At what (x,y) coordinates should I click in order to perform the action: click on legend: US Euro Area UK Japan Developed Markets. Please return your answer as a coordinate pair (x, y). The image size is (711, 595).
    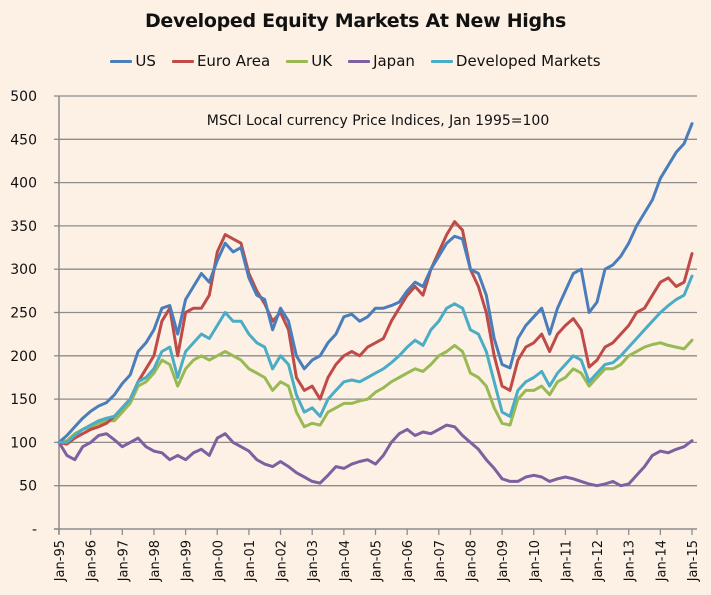
    Looking at the image, I should click on (355, 61).